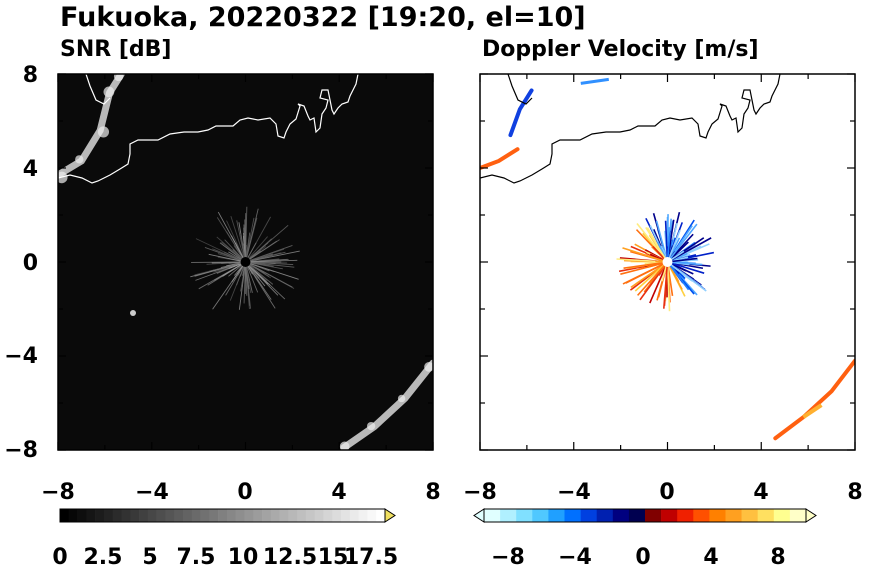  What do you see at coordinates (59, 557) in the screenshot?
I see `colorbar-tick-label: 0` at bounding box center [59, 557].